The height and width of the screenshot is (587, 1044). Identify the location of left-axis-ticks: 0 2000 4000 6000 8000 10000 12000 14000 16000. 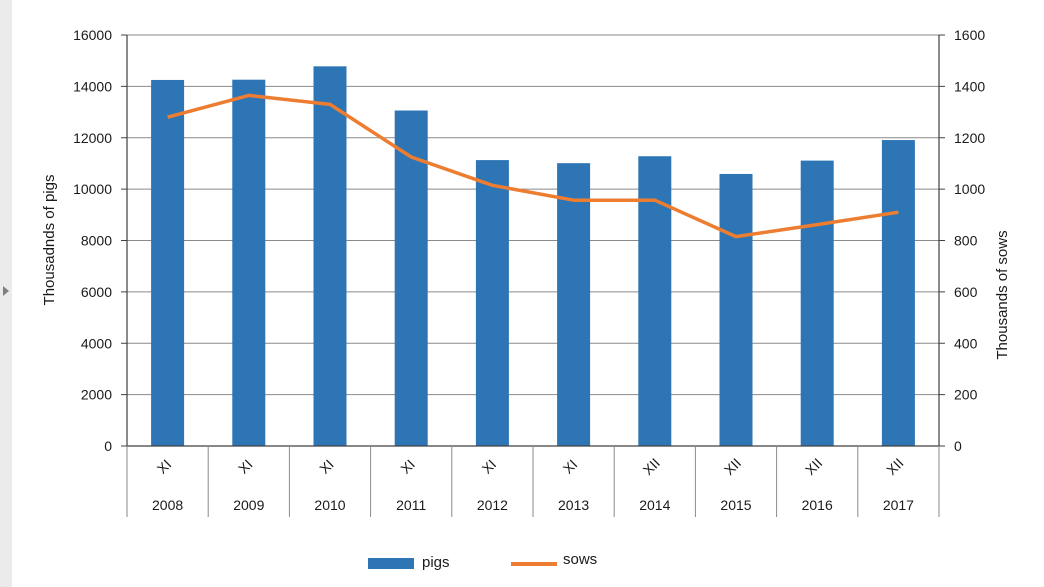
(100, 240).